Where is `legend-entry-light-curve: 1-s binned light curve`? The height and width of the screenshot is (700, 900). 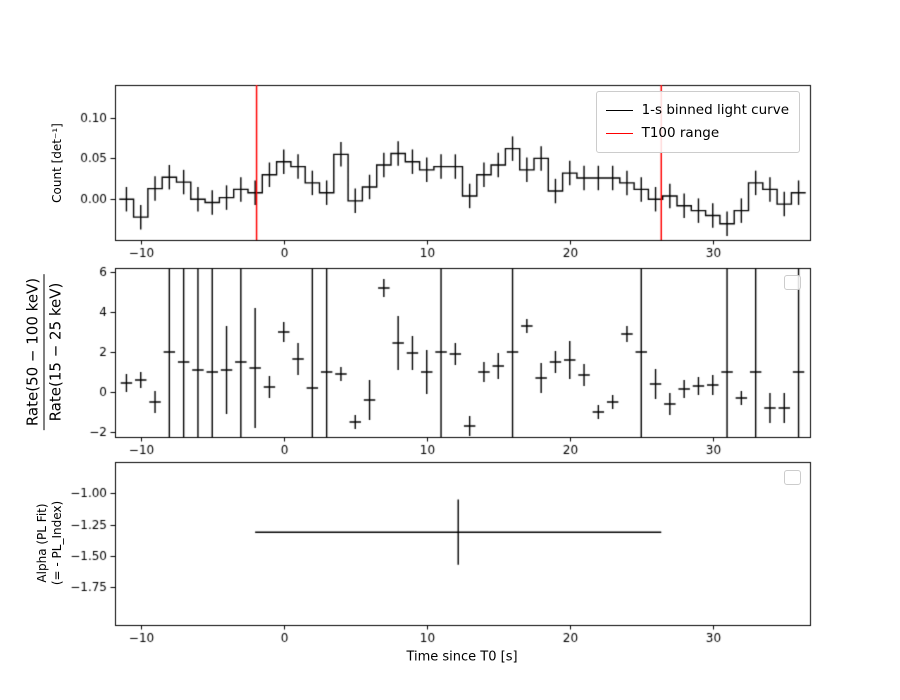 legend-entry-light-curve: 1-s binned light curve is located at coordinates (697, 110).